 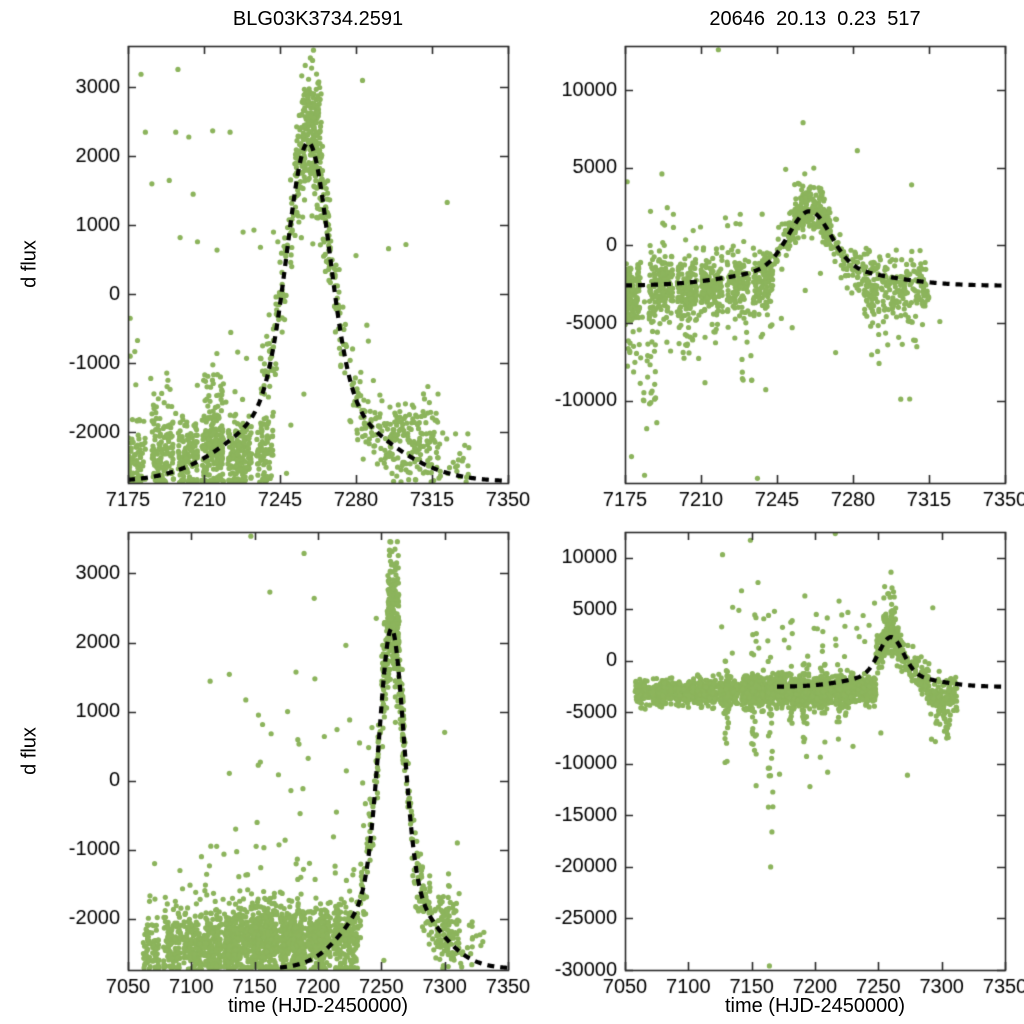 What do you see at coordinates (29, 264) in the screenshot?
I see `y-axis-label-top: d flux` at bounding box center [29, 264].